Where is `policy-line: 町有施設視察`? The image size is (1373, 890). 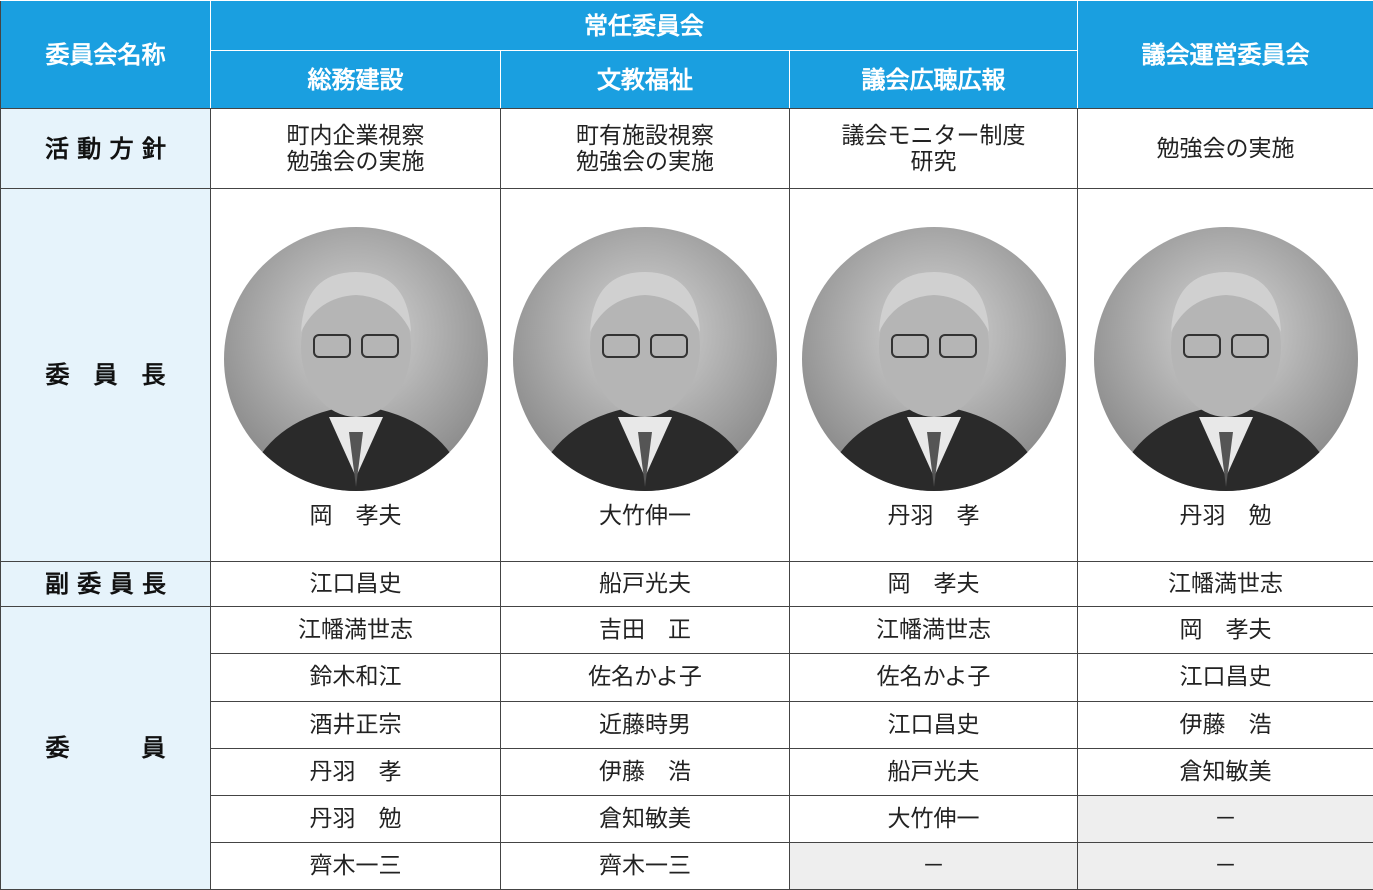
policy-line: 町有施設視察 is located at coordinates (645, 135).